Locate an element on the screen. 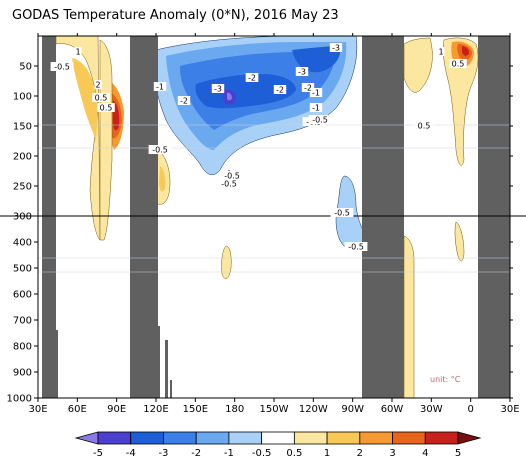  x-tick-label: 120E is located at coordinates (155, 409).